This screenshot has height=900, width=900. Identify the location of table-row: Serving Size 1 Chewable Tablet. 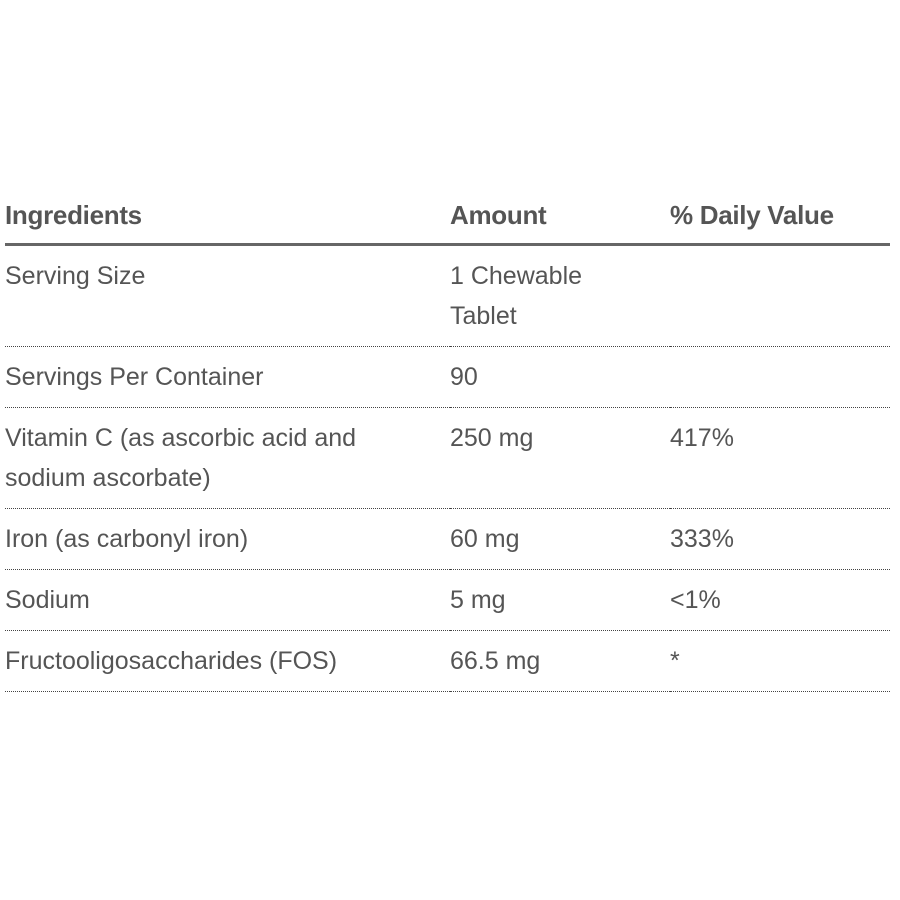
(447, 295).